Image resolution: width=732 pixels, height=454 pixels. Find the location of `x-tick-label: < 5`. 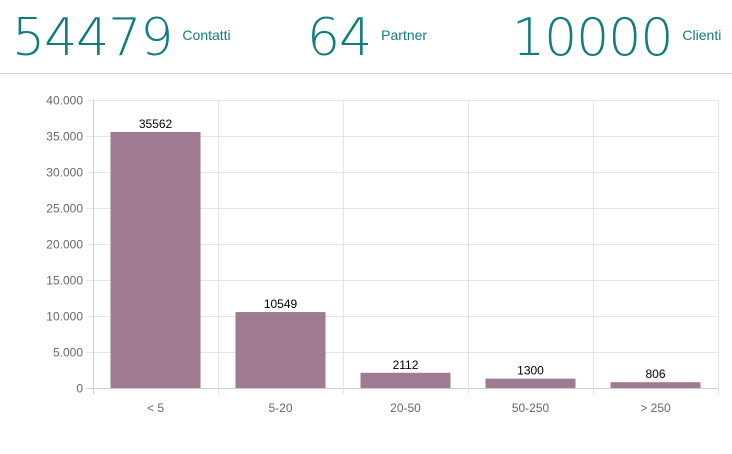

x-tick-label: < 5 is located at coordinates (155, 408).